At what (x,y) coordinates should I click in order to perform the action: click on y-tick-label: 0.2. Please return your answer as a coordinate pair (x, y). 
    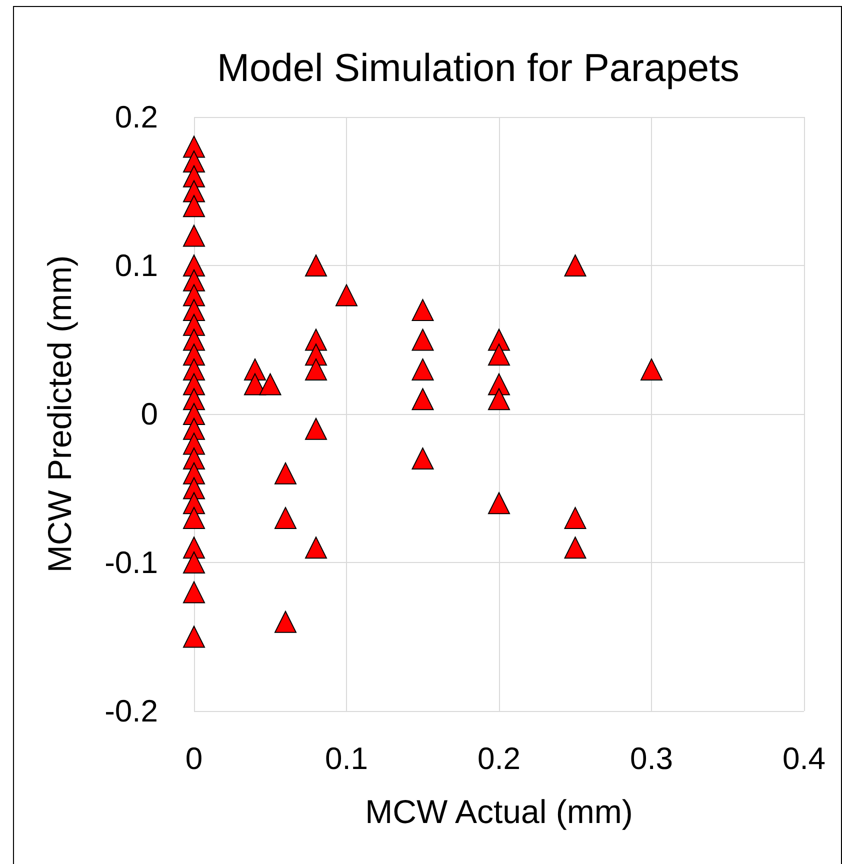
    Looking at the image, I should click on (136, 117).